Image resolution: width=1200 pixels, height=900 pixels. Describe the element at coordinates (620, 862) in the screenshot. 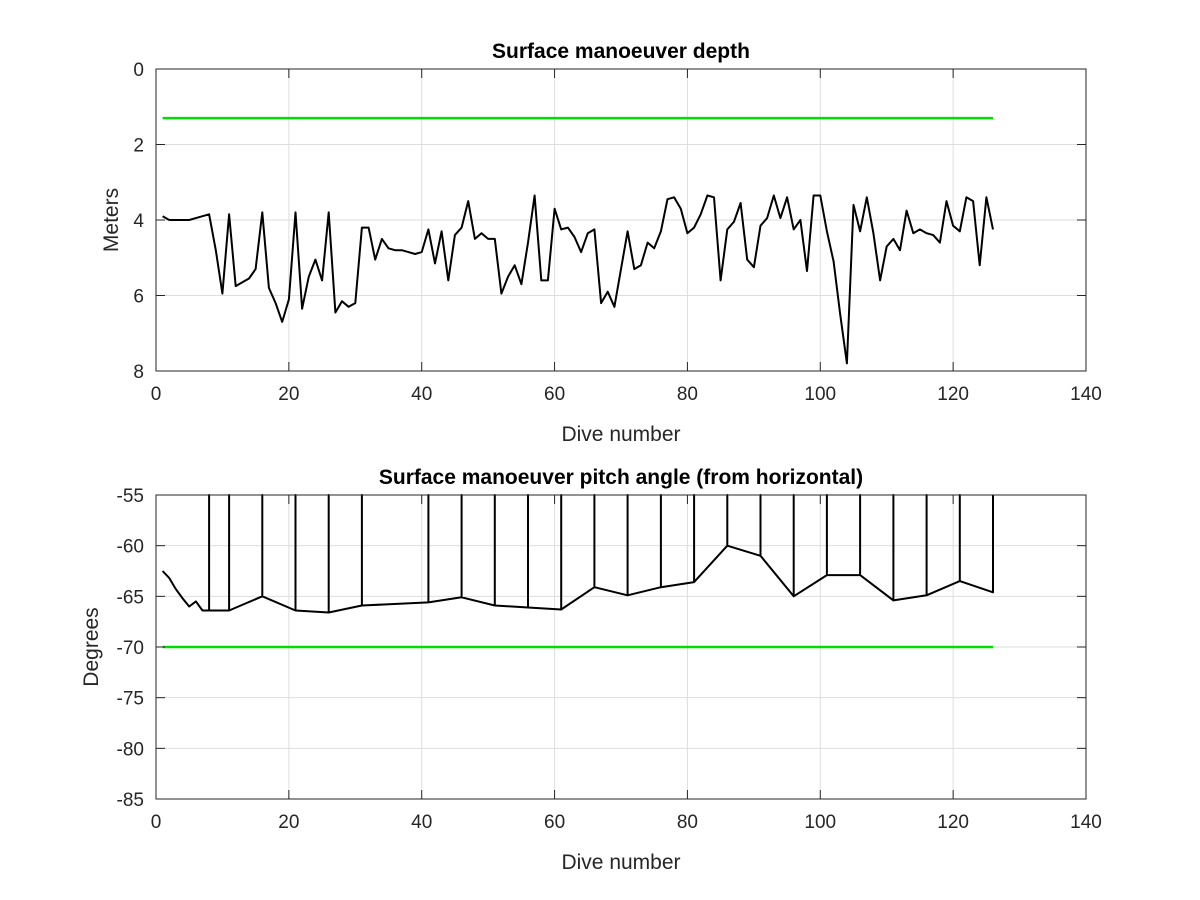

I see `pitch-x-axis-label: Dive number` at that location.